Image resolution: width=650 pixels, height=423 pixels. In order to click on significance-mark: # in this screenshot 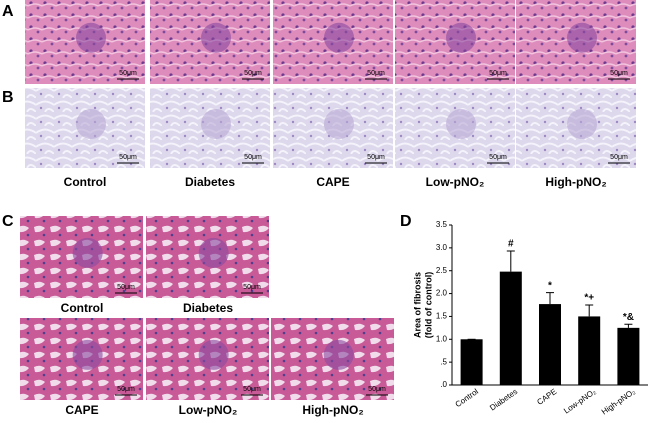, I will do `click(511, 244)`.